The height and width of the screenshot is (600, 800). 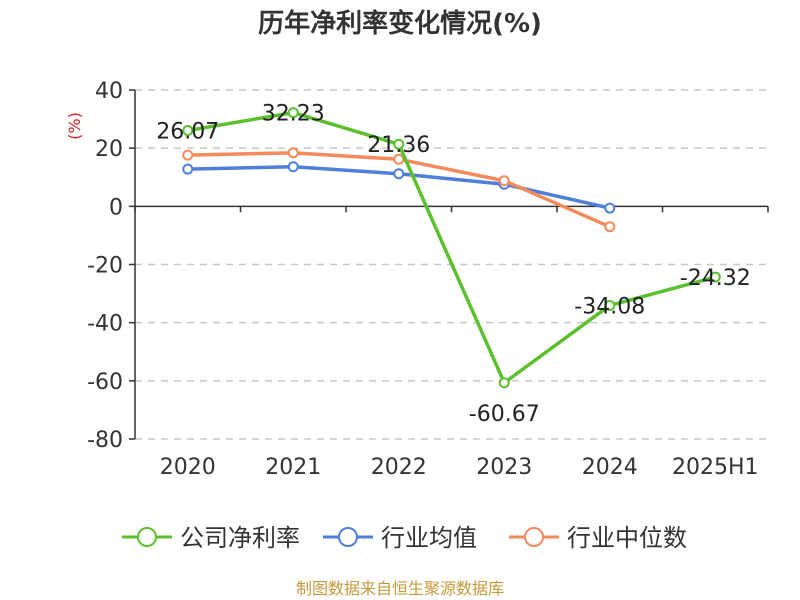 I want to click on data-label: 26.07, so click(x=187, y=132).